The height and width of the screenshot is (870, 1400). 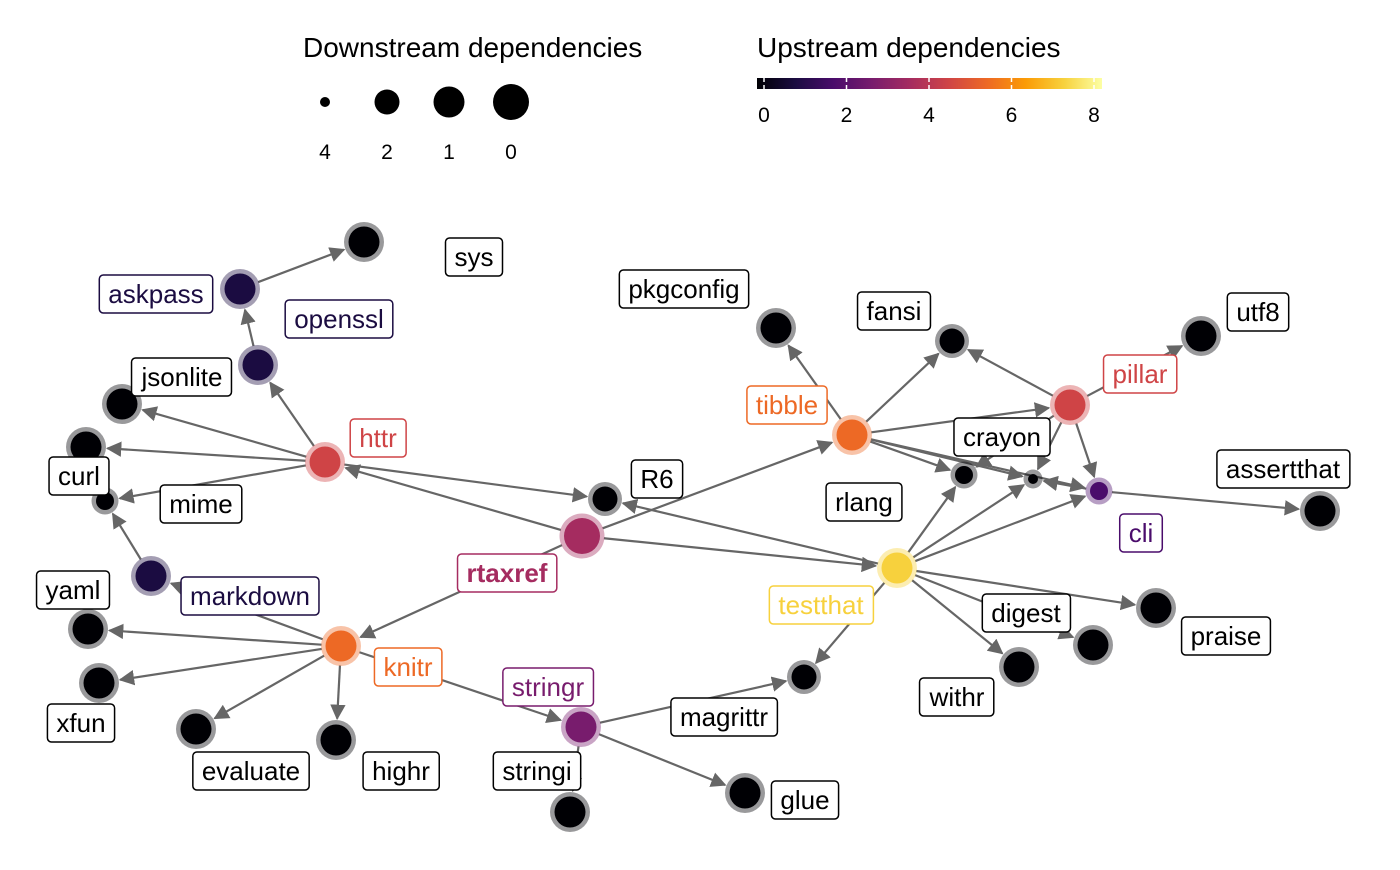 I want to click on edge-httr-R6, so click(x=466, y=483).